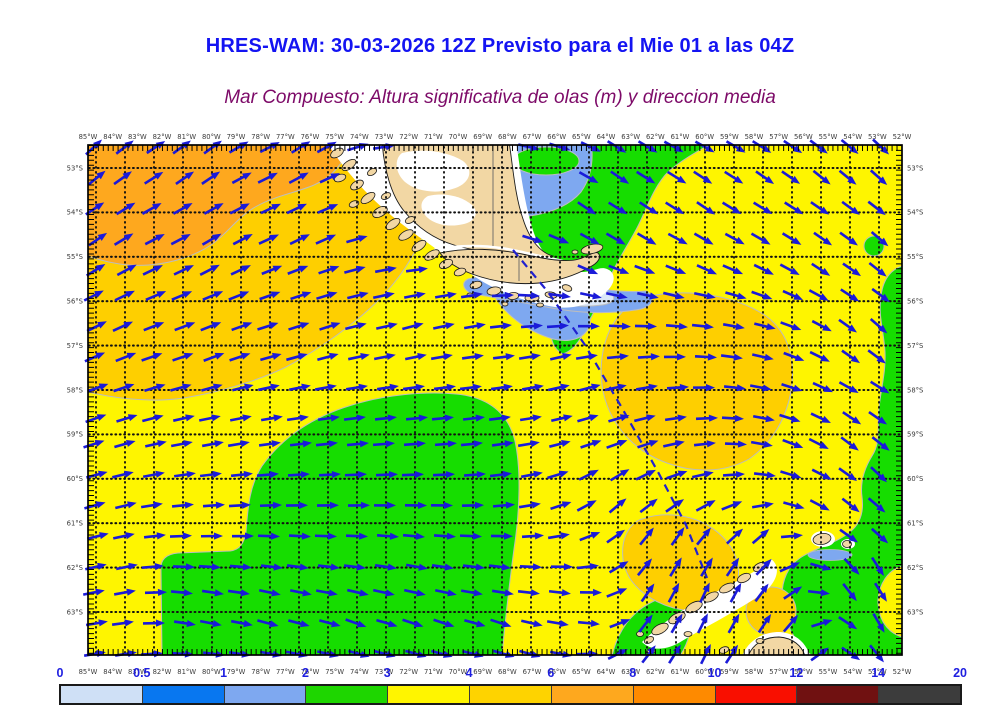 This screenshot has height=707, width=1000. I want to click on lat-label: 58°S, so click(915, 390).